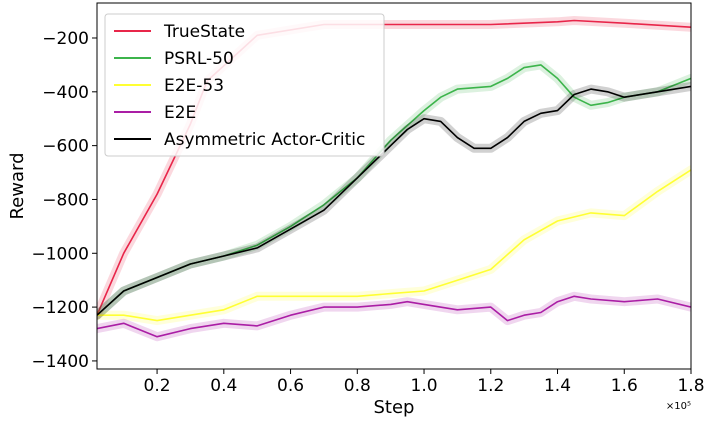 The image size is (712, 424). I want to click on y-tick-label: −1400, so click(60, 362).